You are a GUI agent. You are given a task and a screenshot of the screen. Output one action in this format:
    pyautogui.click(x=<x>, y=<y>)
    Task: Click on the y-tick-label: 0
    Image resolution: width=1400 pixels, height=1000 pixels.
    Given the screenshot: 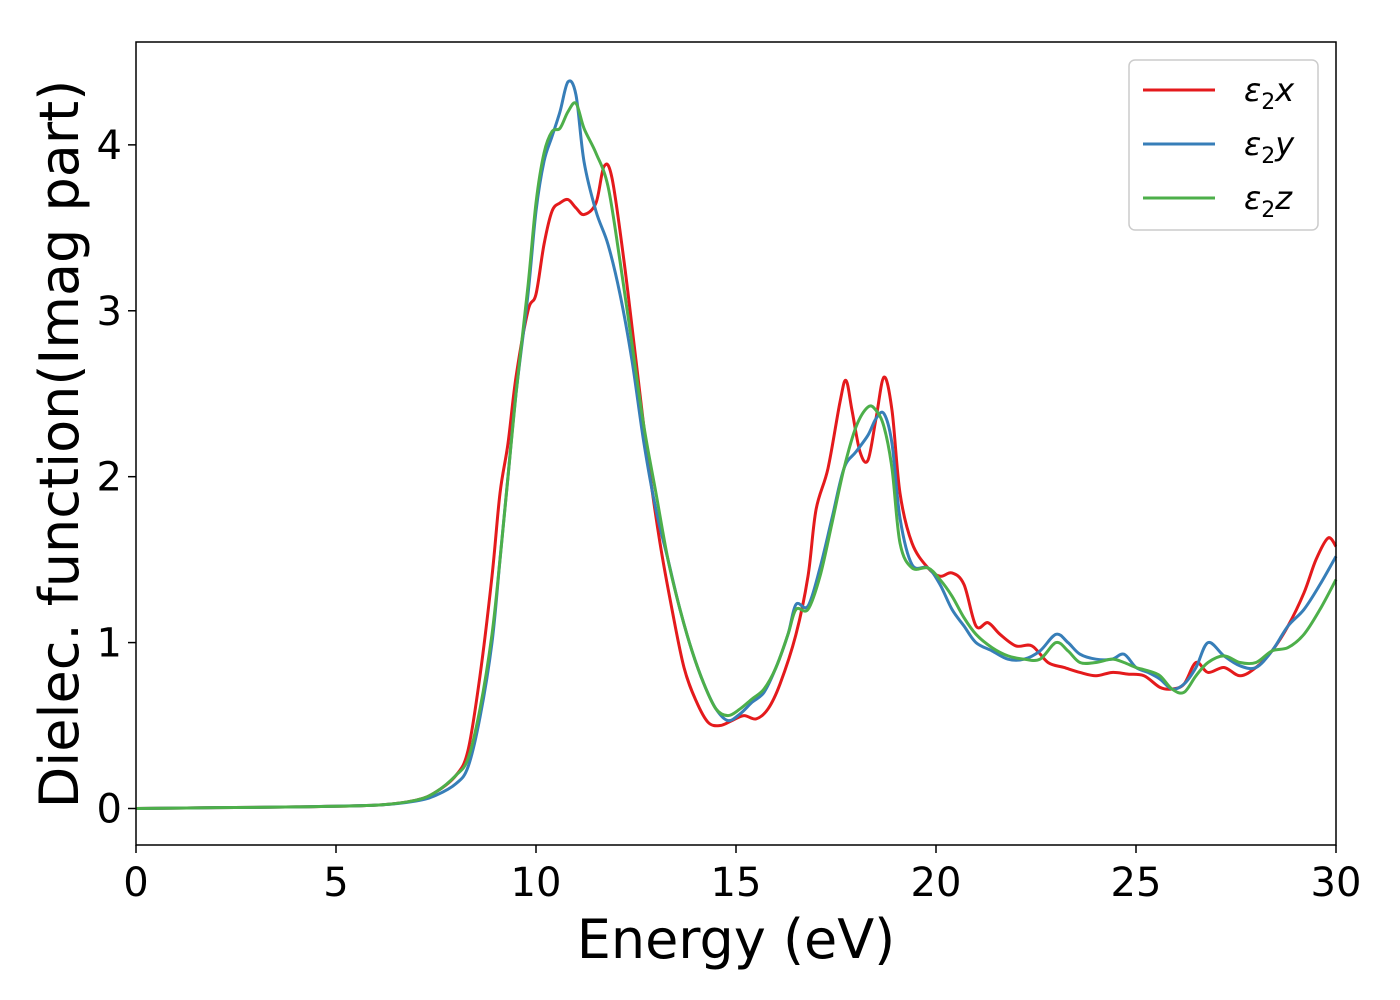 What is the action you would take?
    pyautogui.click(x=109, y=810)
    